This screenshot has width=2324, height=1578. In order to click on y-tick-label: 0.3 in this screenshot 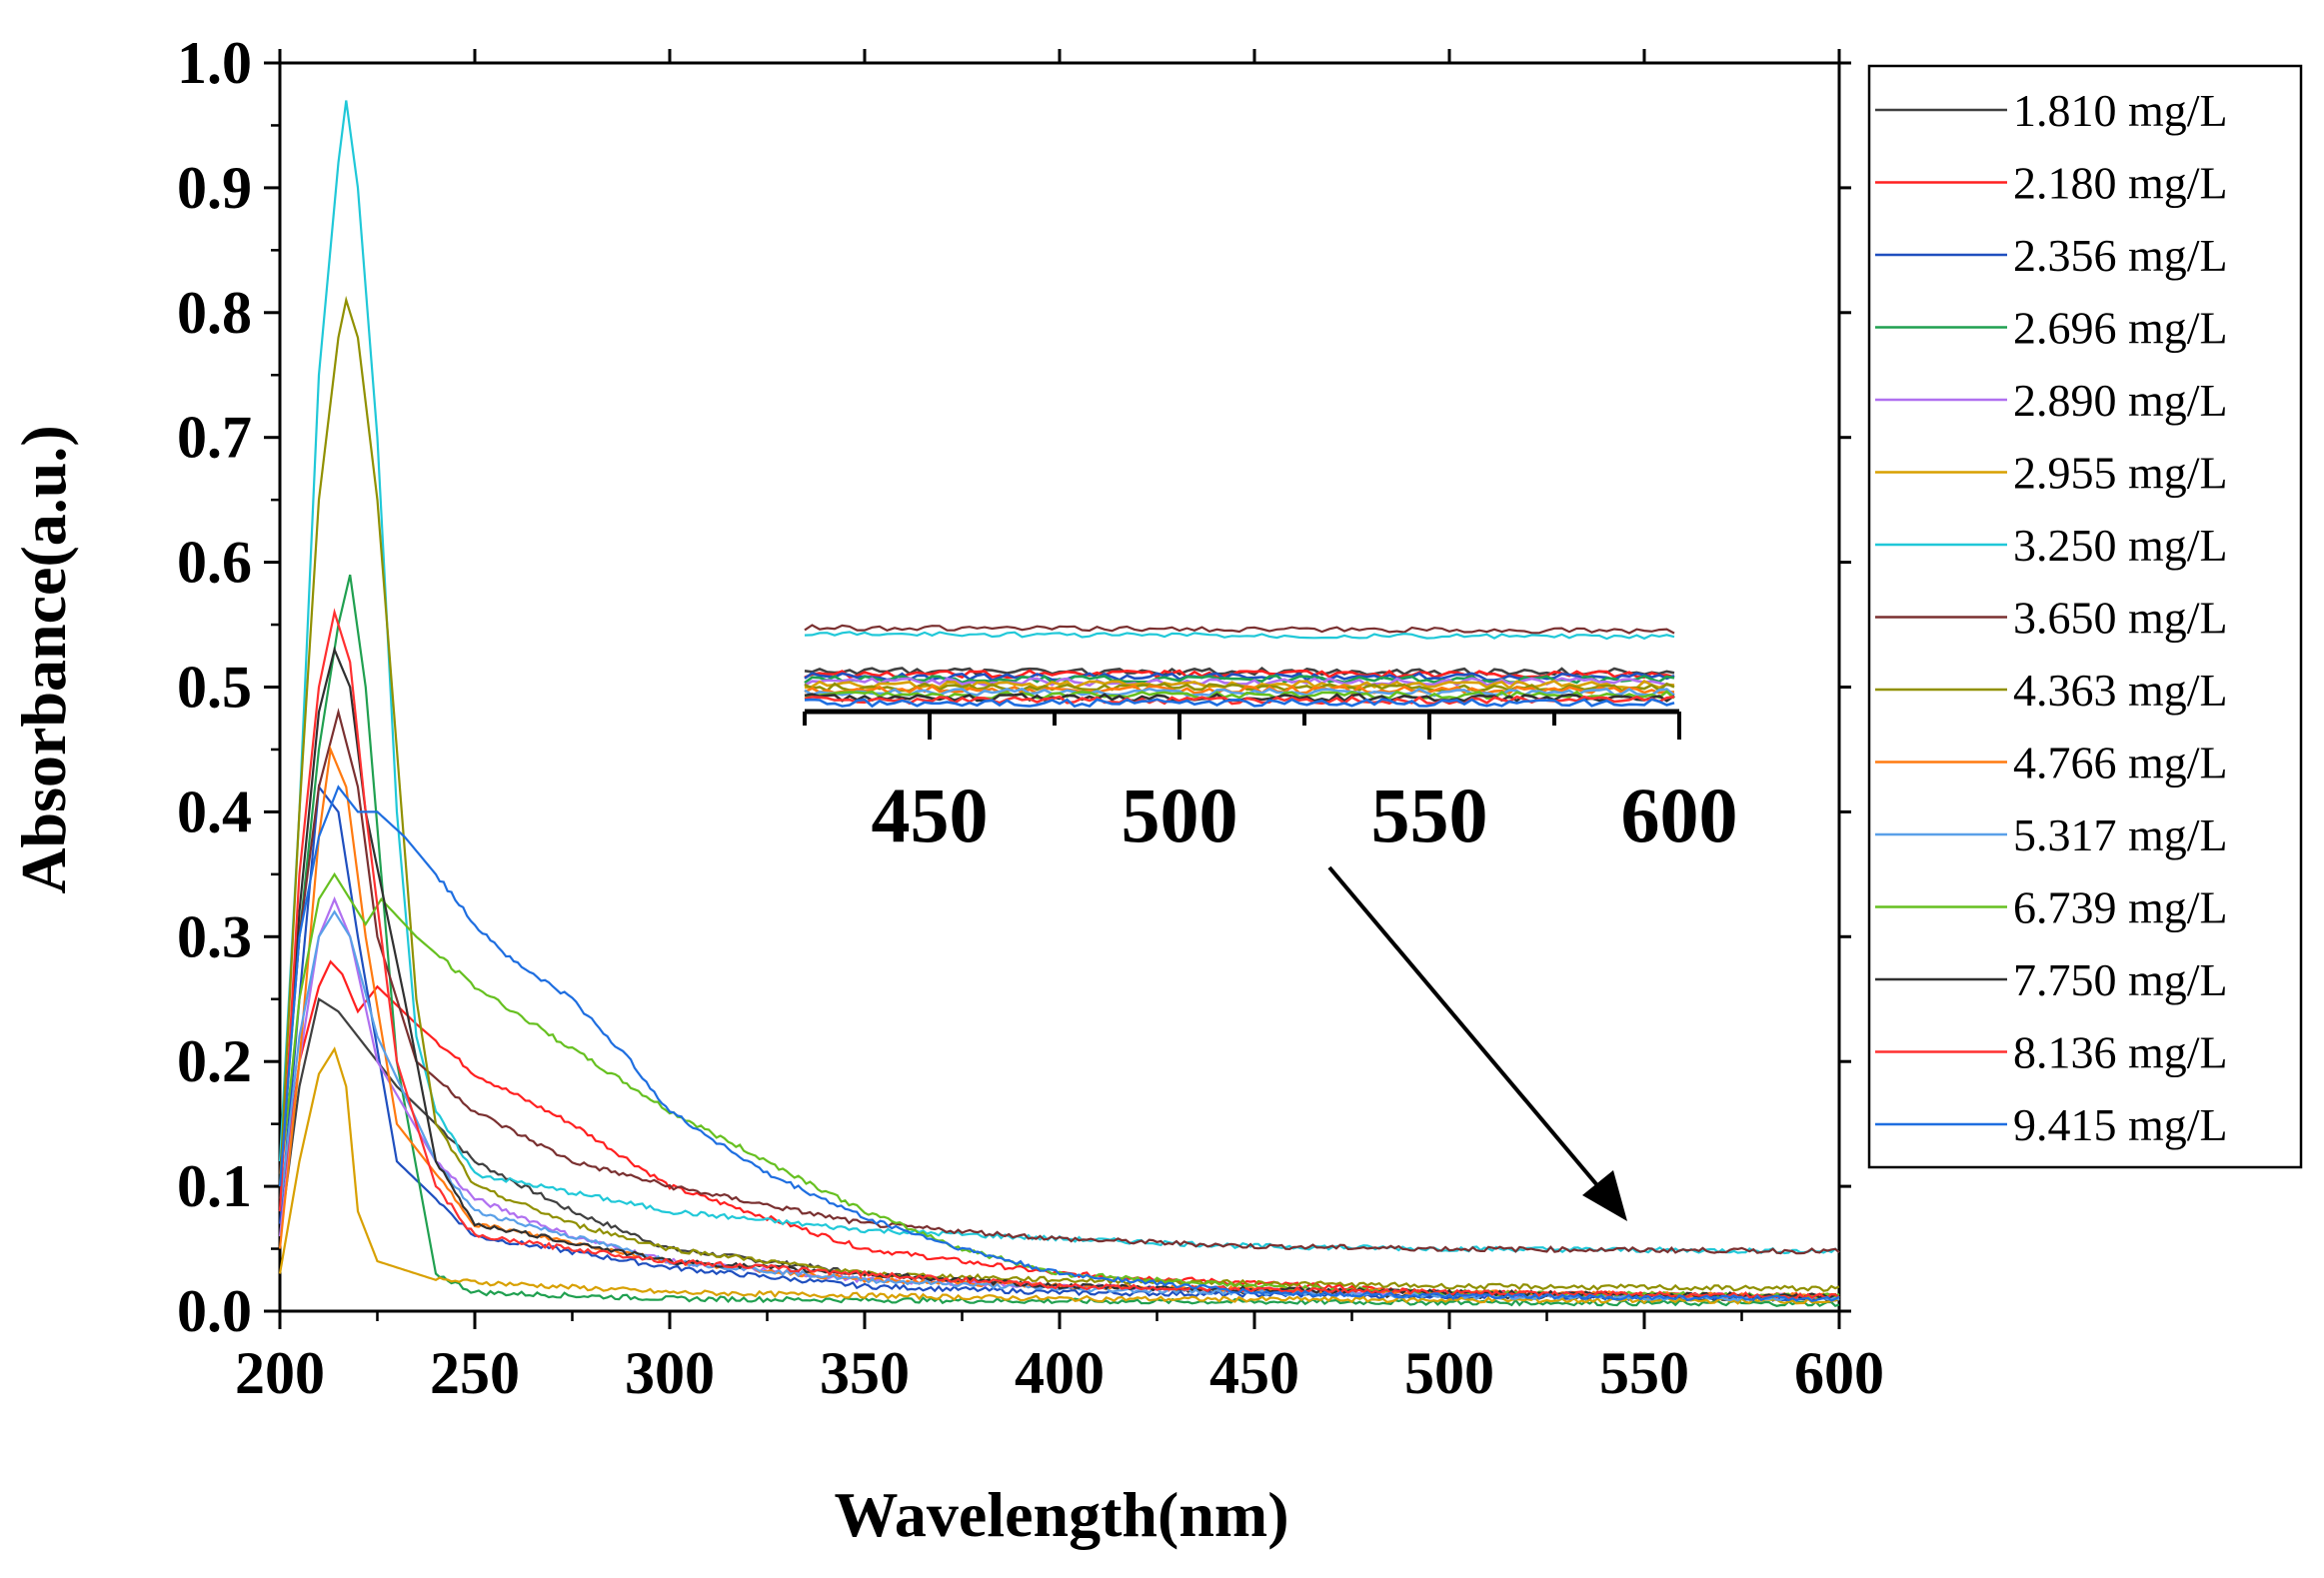, I will do `click(214, 936)`.